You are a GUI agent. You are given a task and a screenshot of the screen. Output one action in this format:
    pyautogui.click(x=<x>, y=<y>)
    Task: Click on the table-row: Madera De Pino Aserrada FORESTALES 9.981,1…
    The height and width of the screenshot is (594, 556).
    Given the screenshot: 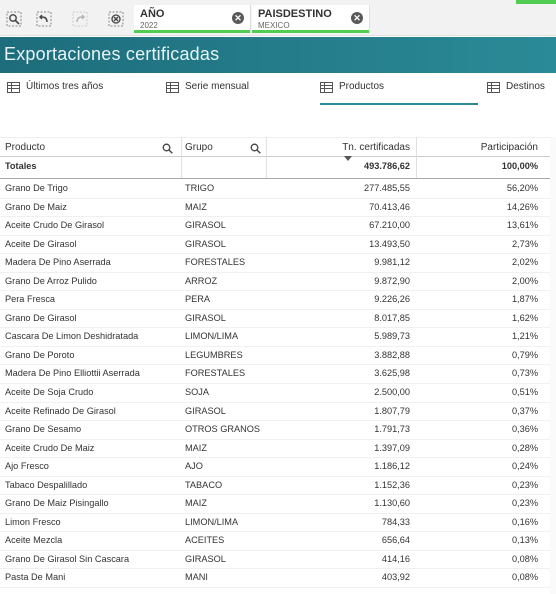 What is the action you would take?
    pyautogui.click(x=278, y=263)
    